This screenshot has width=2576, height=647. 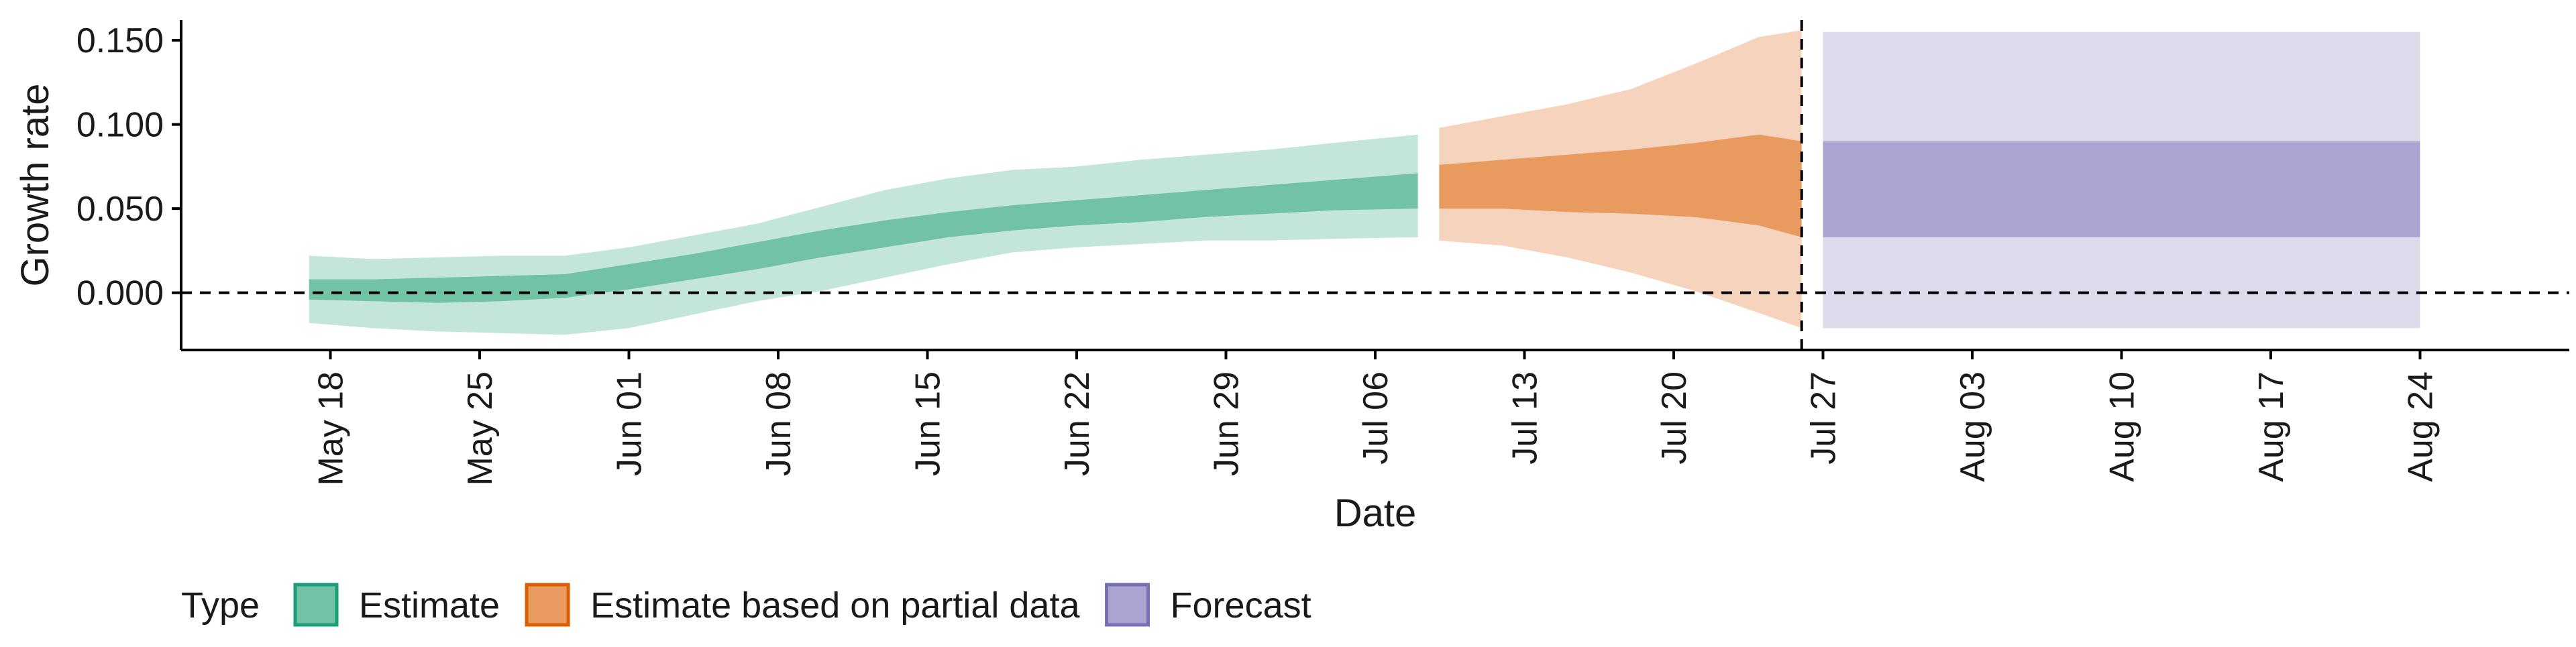 What do you see at coordinates (480, 428) in the screenshot?
I see `x-tick-label: May 25` at bounding box center [480, 428].